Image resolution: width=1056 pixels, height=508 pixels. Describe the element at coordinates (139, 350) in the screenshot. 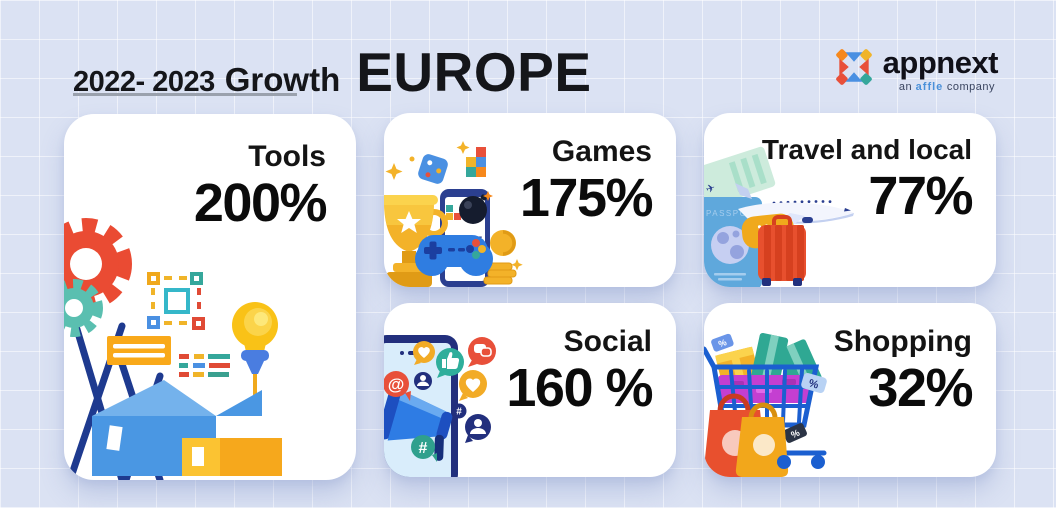

I see `note-card` at that location.